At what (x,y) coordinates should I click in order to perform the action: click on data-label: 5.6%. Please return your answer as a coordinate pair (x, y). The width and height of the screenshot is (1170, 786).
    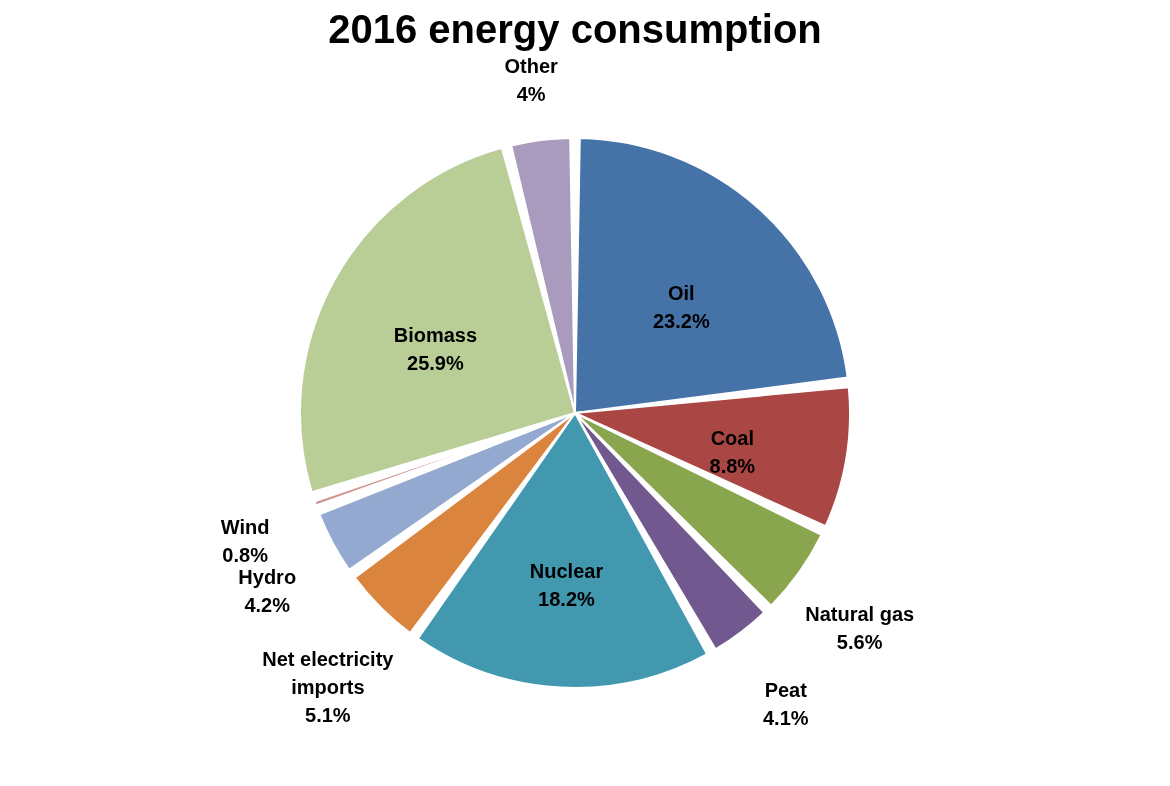
    Looking at the image, I should click on (859, 642).